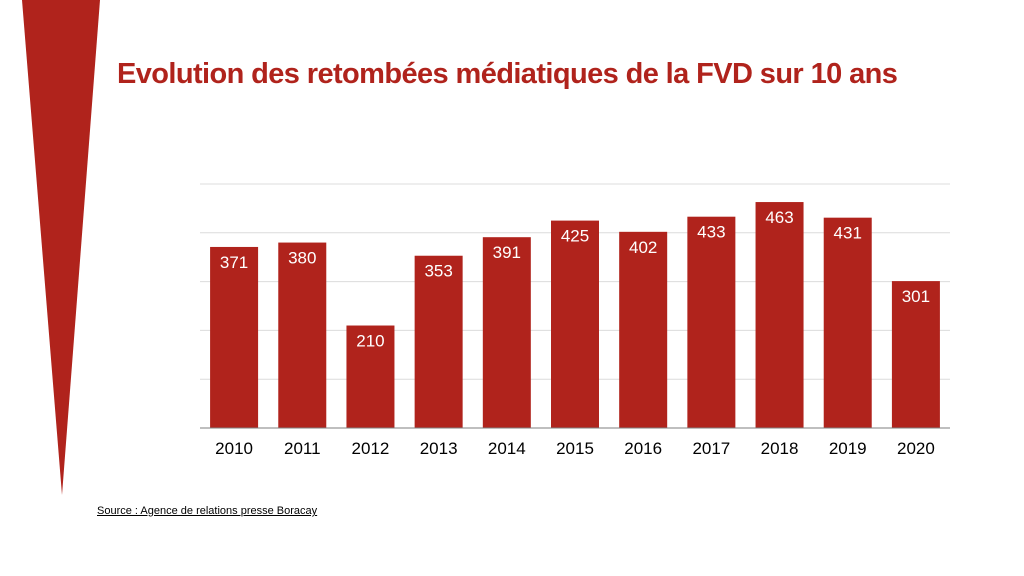 The image size is (1024, 576). I want to click on data-label: 371, so click(234, 262).